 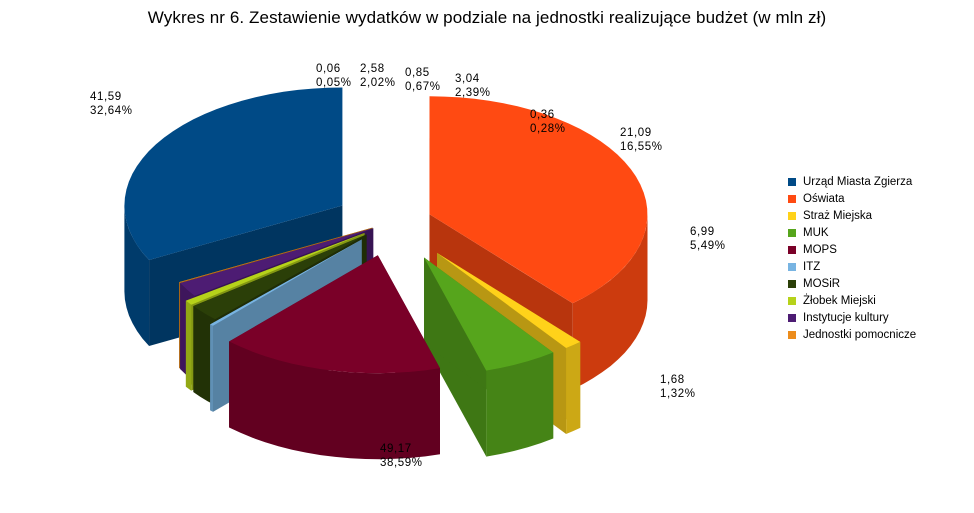 What do you see at coordinates (636, 133) in the screenshot?
I see `data-label-value: 21,09` at bounding box center [636, 133].